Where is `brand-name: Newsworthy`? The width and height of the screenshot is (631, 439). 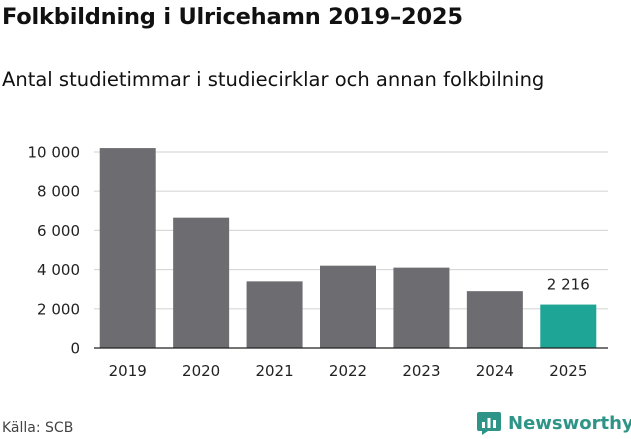 brand-name: Newsworthy is located at coordinates (569, 423).